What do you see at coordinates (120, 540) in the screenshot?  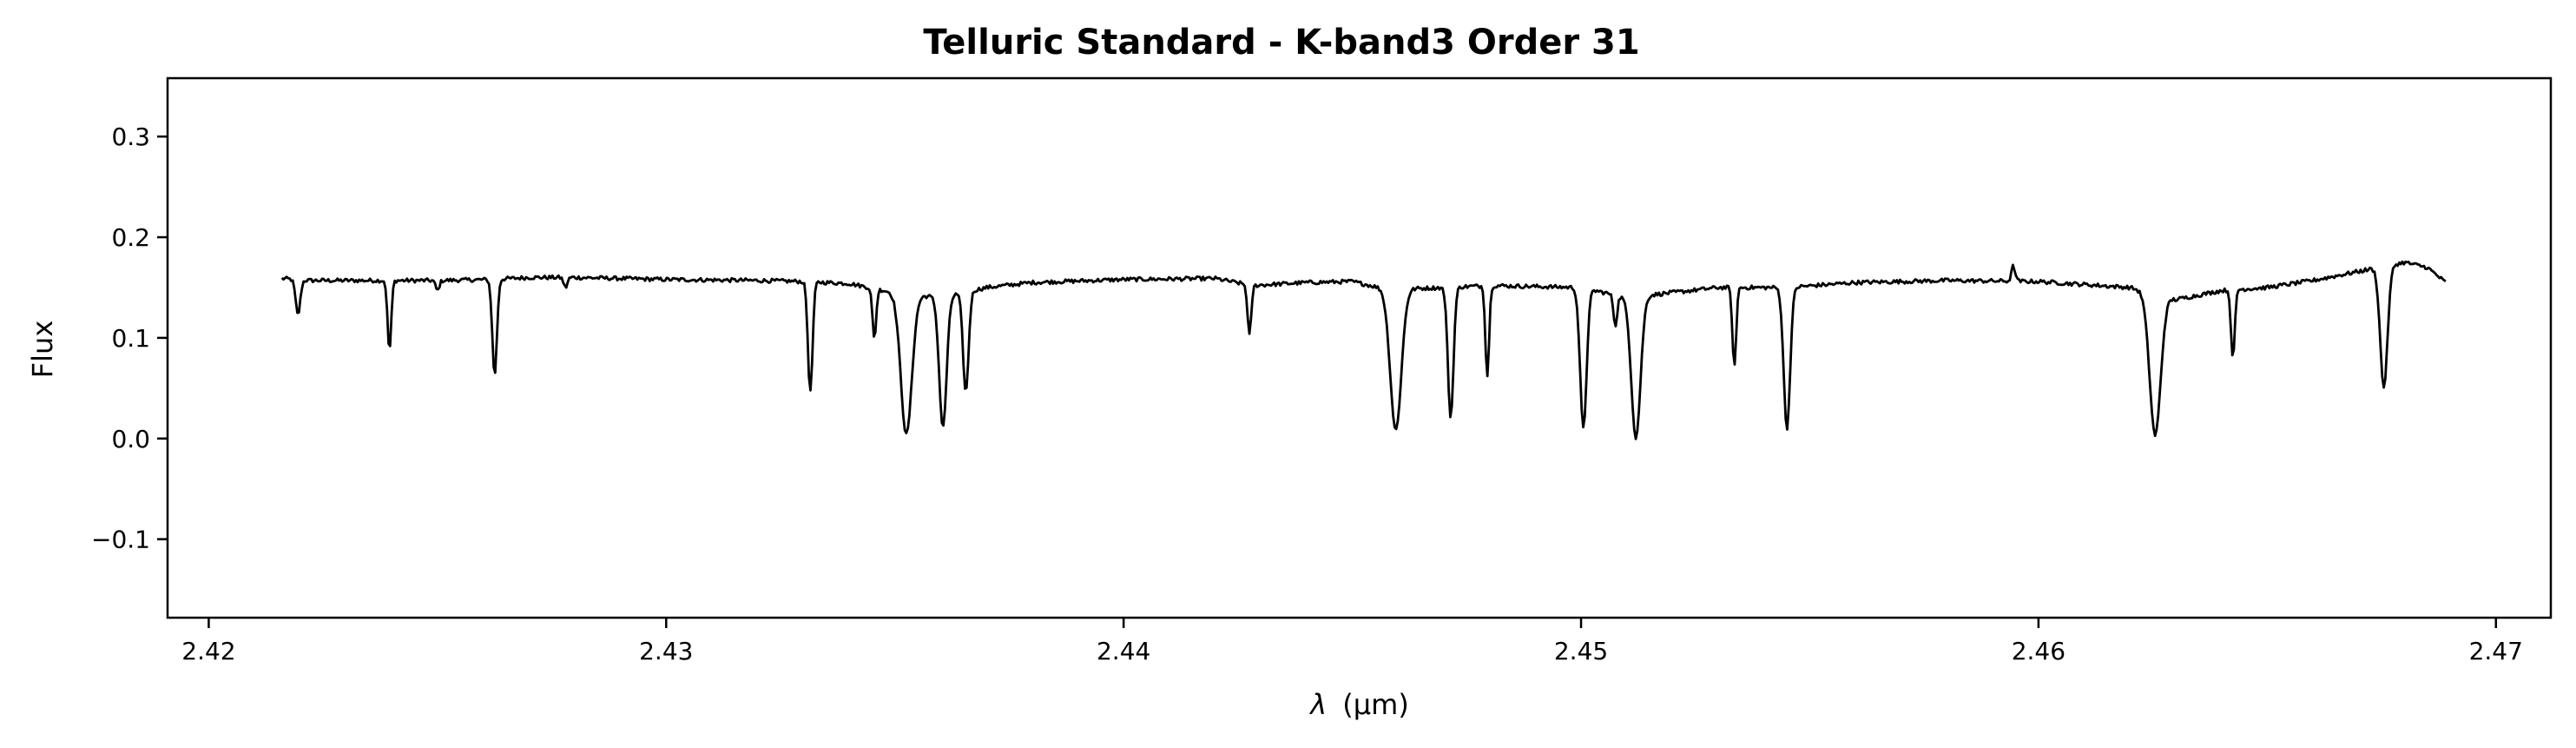 I see `y-tick-label: −0.1` at bounding box center [120, 540].